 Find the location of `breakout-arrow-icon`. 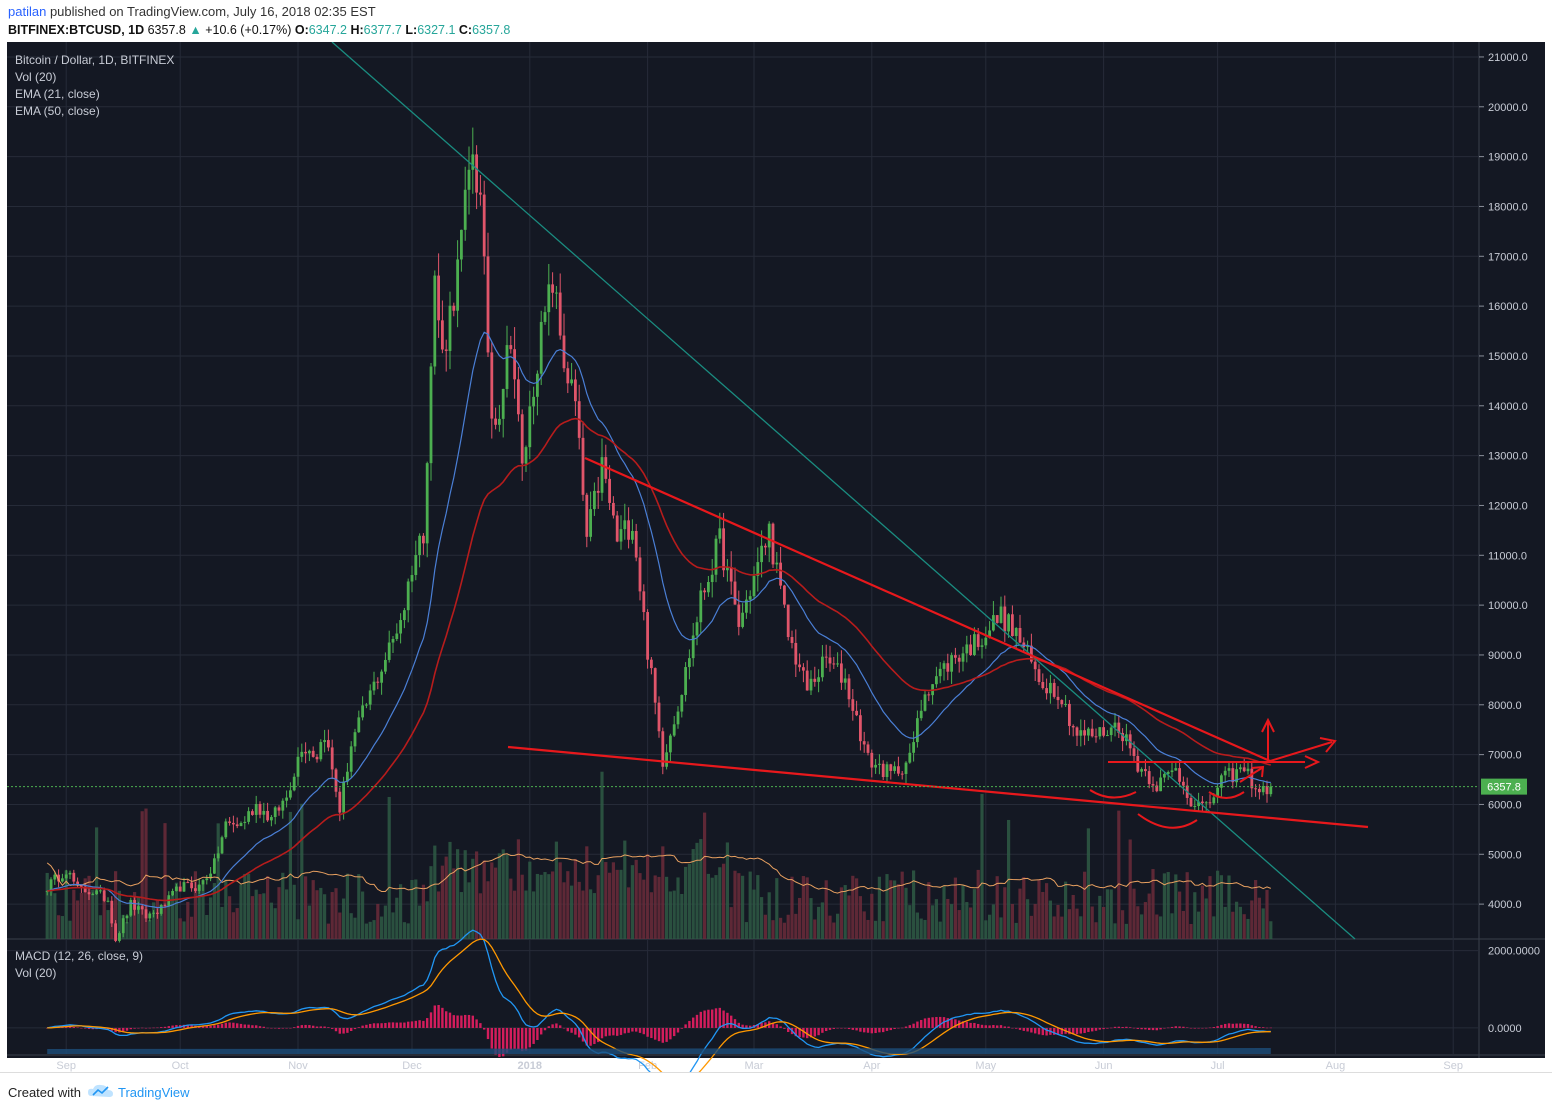

breakout-arrow-icon is located at coordinates (1328, 745).